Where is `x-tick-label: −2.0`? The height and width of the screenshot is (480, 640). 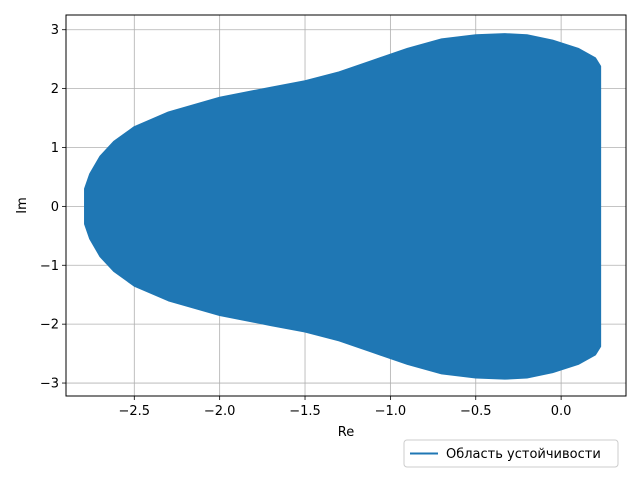 x-tick-label: −2.0 is located at coordinates (220, 411).